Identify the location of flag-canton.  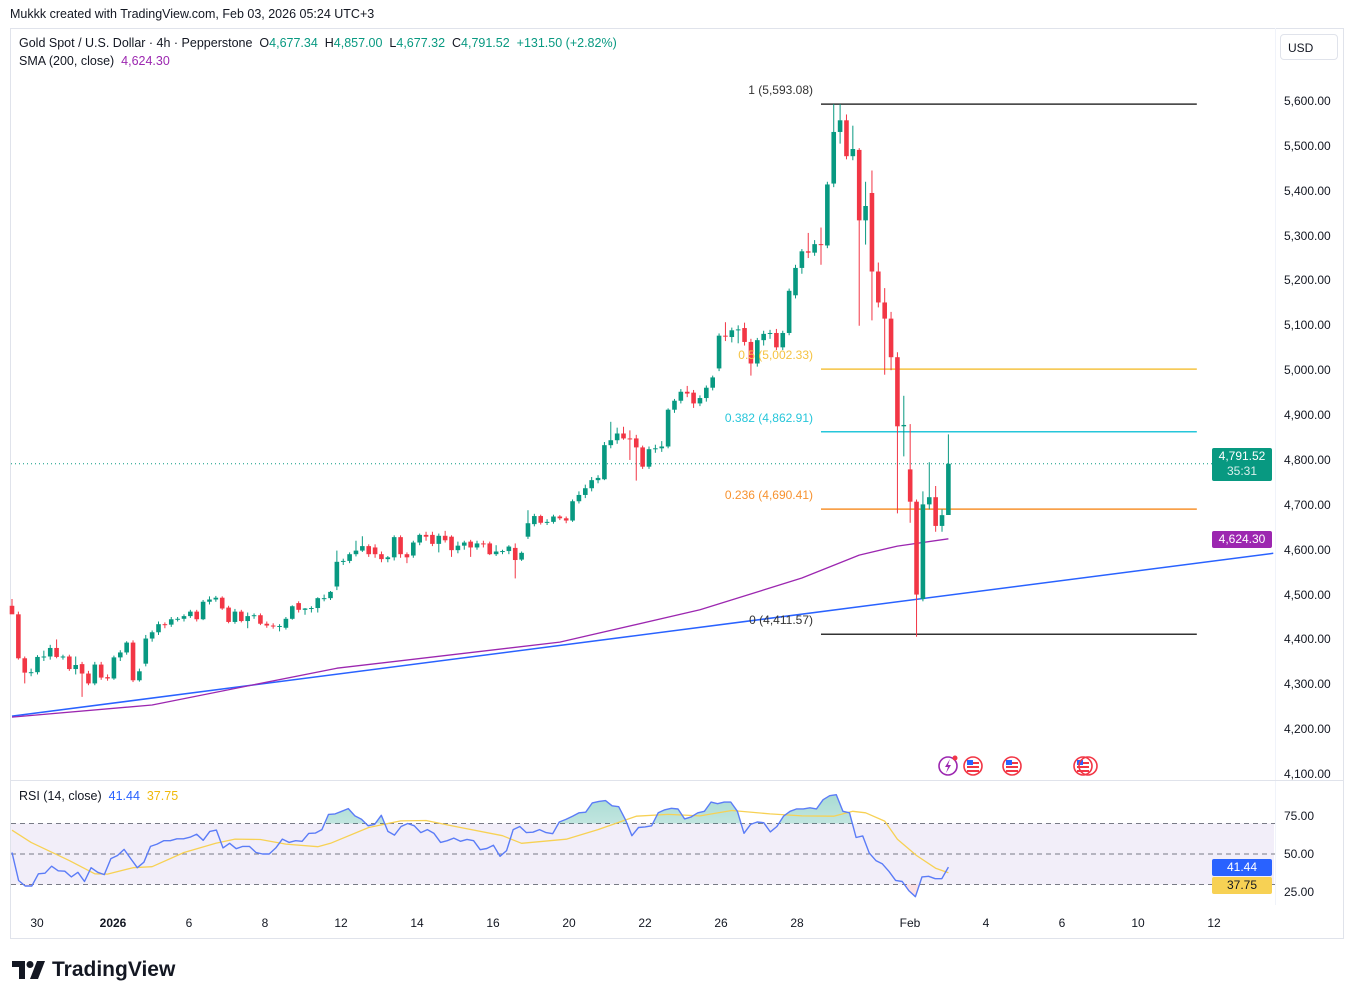
(1009, 762).